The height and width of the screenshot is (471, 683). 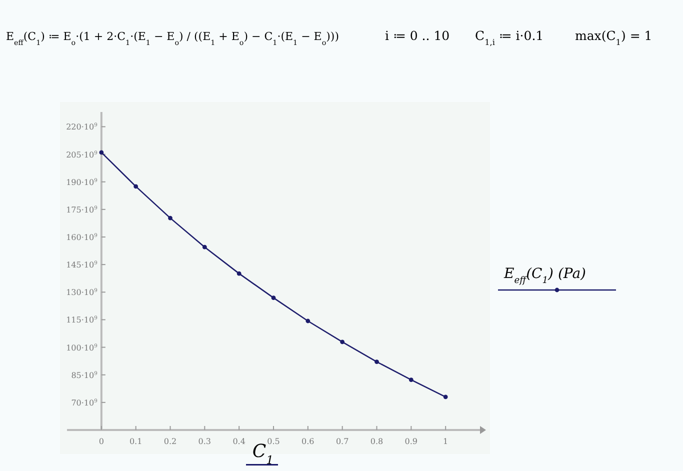 What do you see at coordinates (509, 37) in the screenshot?
I see `text: C$_{1,i}$ ≔ i·0.1` at bounding box center [509, 37].